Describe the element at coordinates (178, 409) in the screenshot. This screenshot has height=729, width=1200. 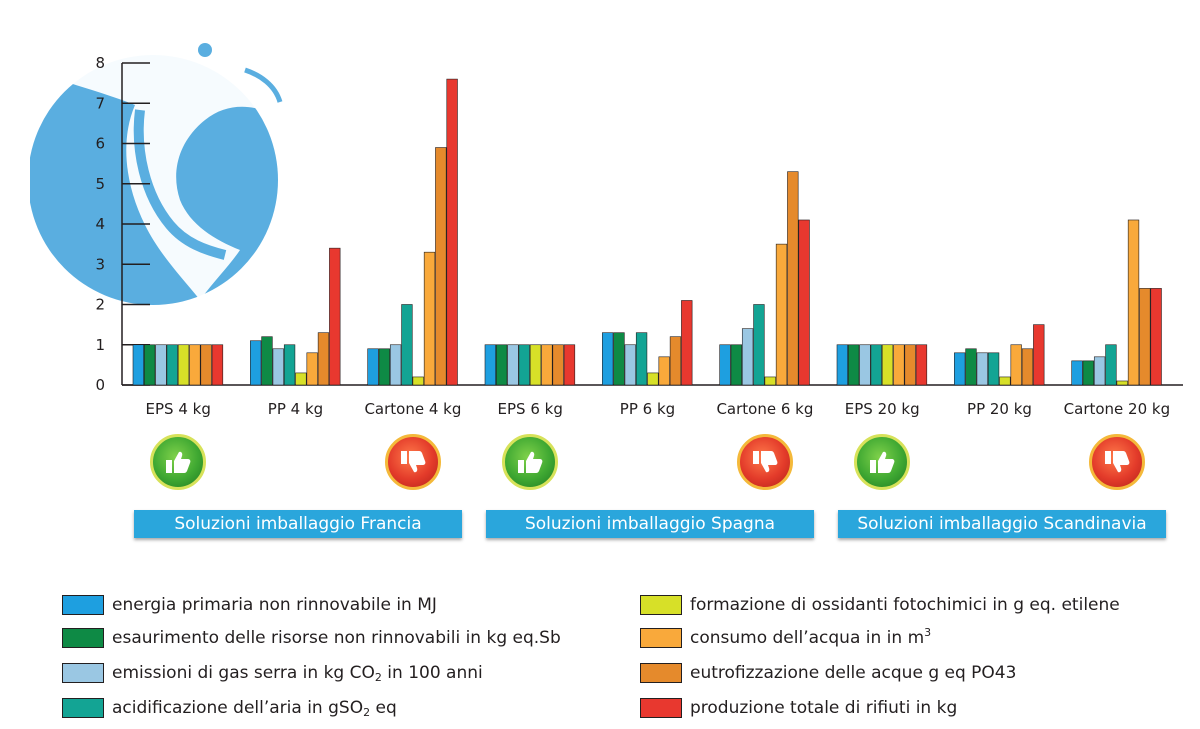
I see `category-label: EPS 4 kg` at that location.